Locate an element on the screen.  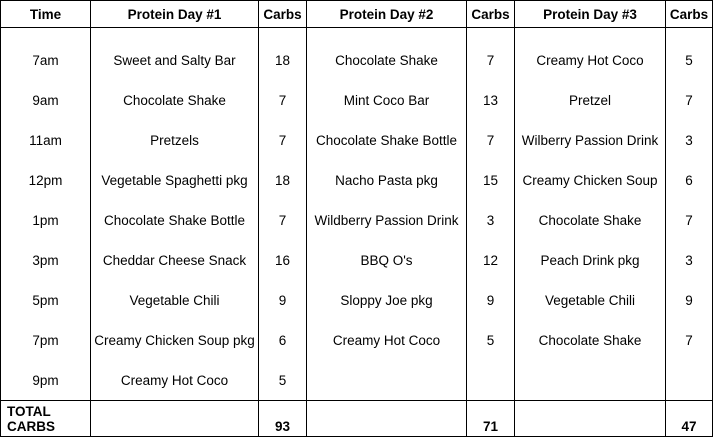
day2-item: Creamy Hot Coco is located at coordinates (386, 340).